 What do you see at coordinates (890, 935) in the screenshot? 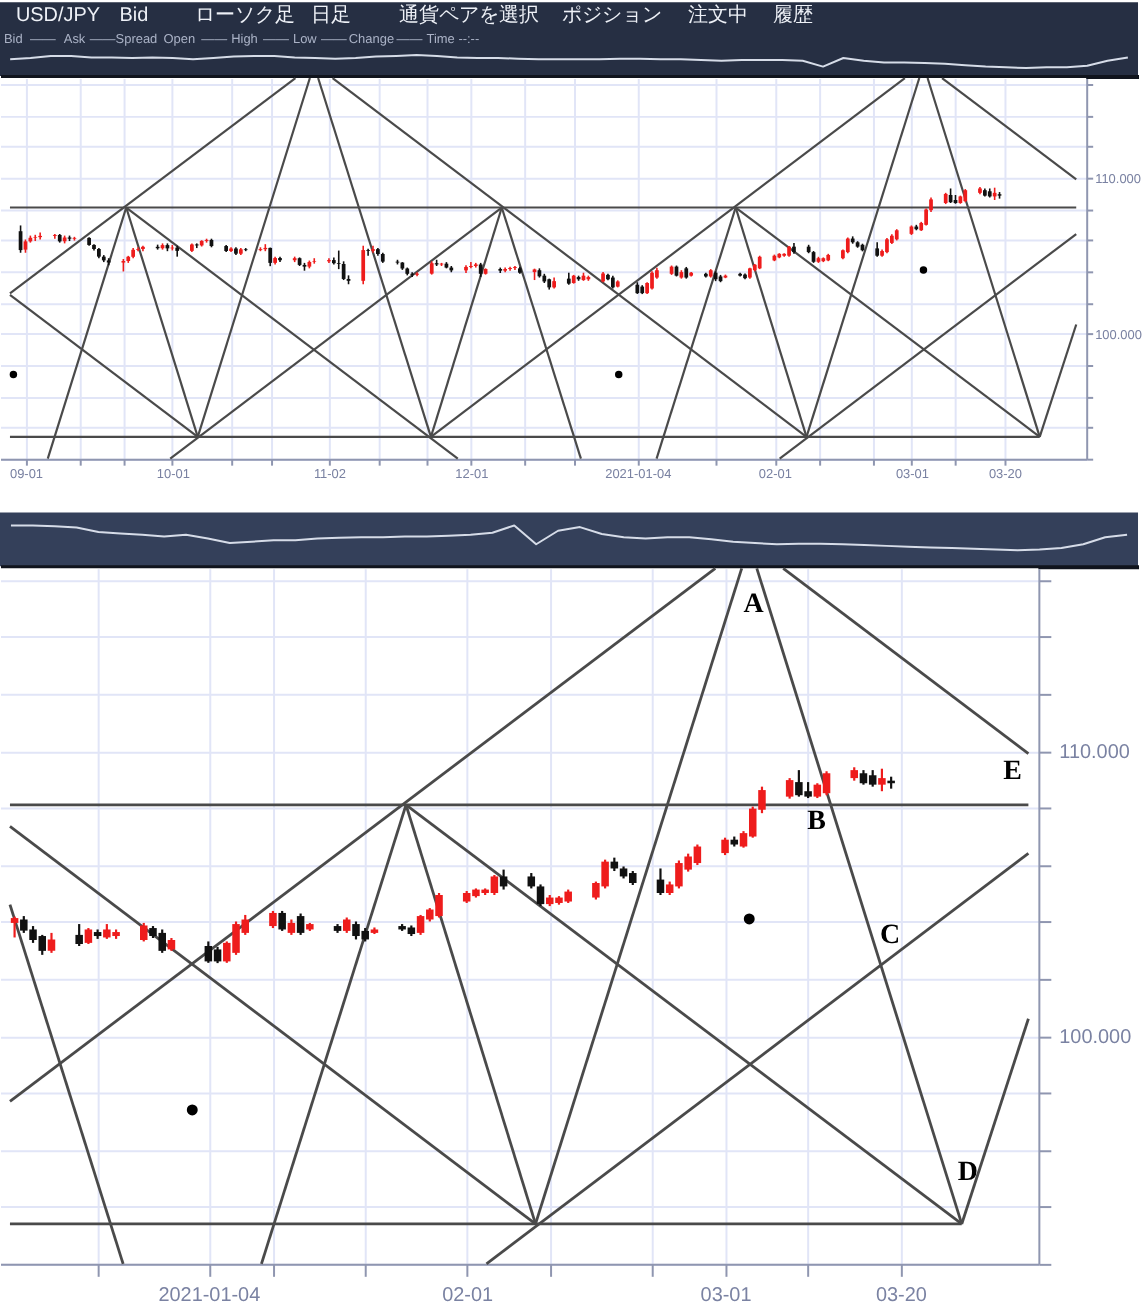
I see `annotation: C` at bounding box center [890, 935].